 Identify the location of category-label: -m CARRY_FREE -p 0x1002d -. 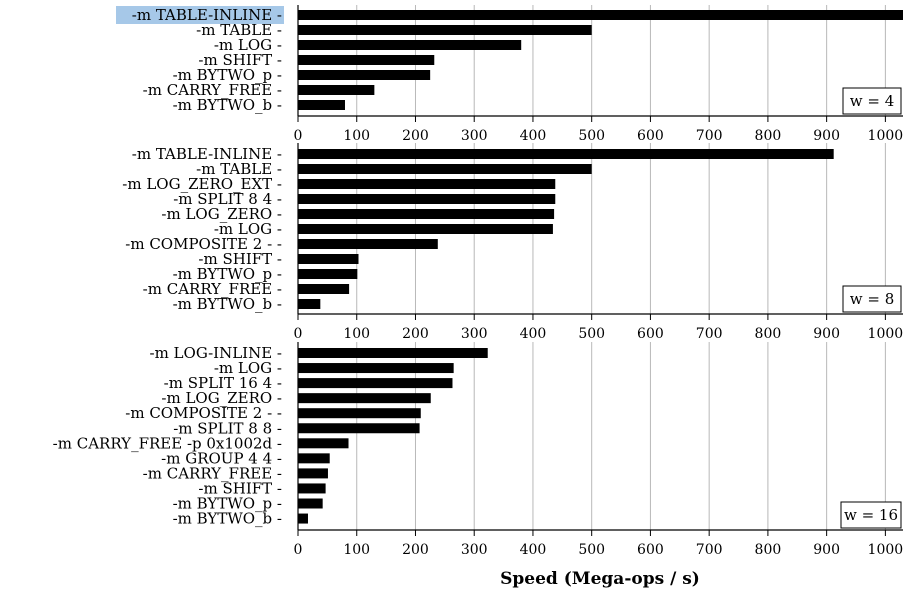
(167, 443).